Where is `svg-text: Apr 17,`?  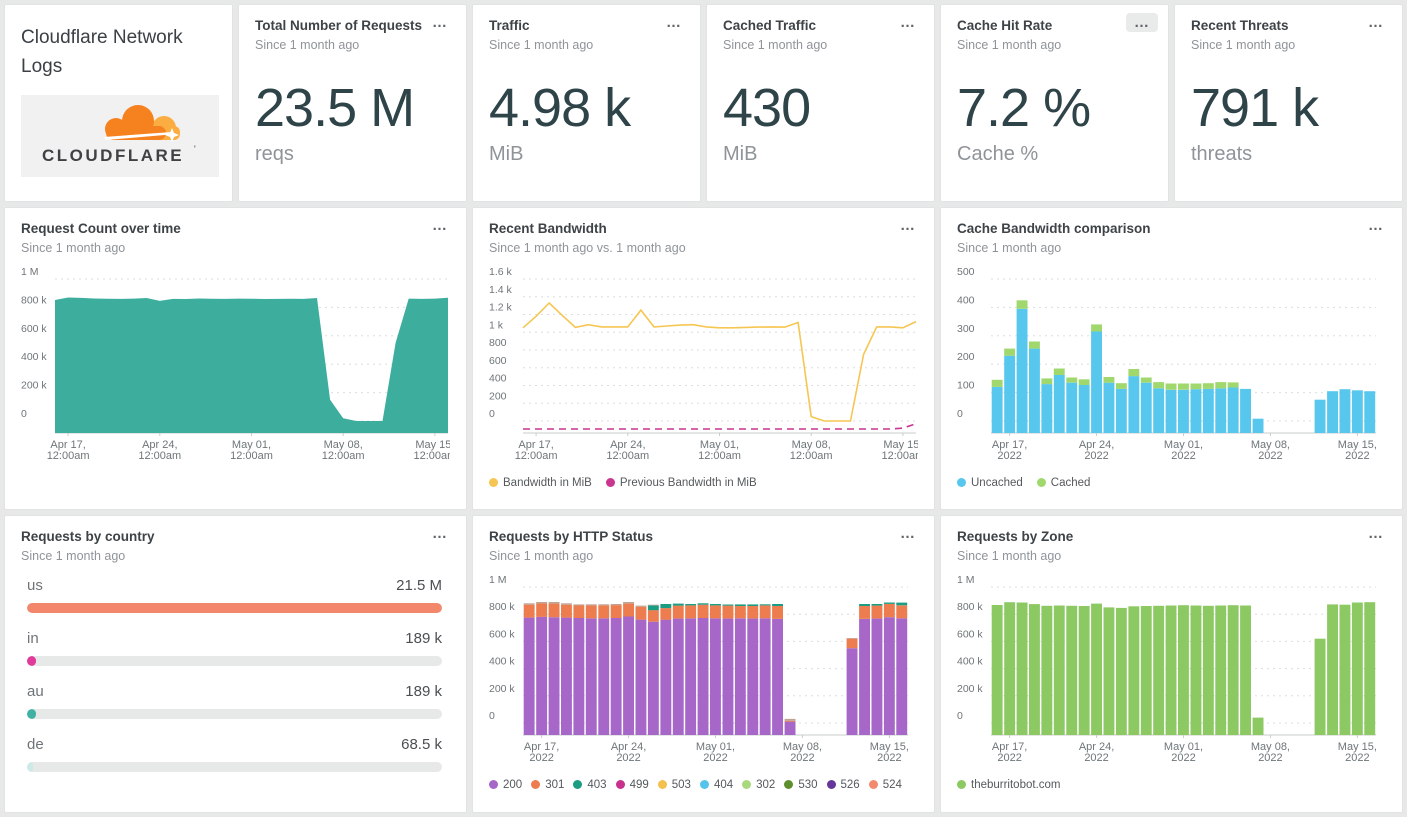 svg-text: Apr 17, is located at coordinates (1009, 445).